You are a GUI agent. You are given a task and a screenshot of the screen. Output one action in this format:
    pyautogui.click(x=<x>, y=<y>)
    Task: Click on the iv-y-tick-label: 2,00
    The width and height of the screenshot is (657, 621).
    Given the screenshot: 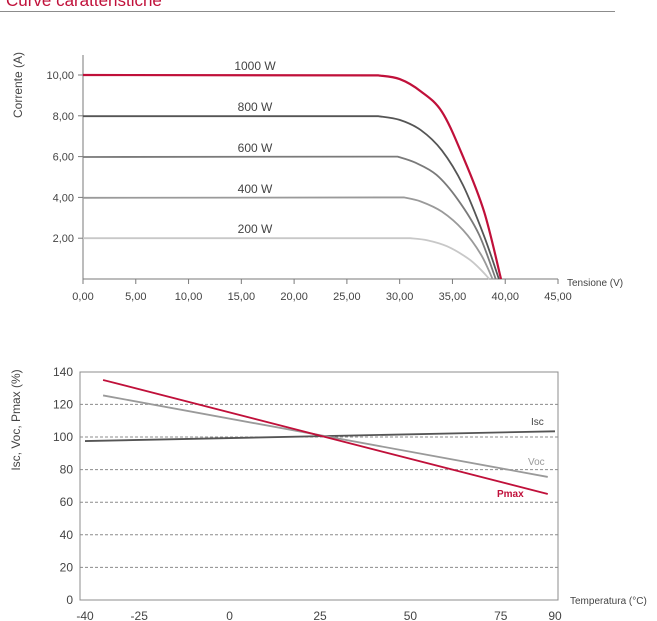 What is the action you would take?
    pyautogui.click(x=63, y=239)
    